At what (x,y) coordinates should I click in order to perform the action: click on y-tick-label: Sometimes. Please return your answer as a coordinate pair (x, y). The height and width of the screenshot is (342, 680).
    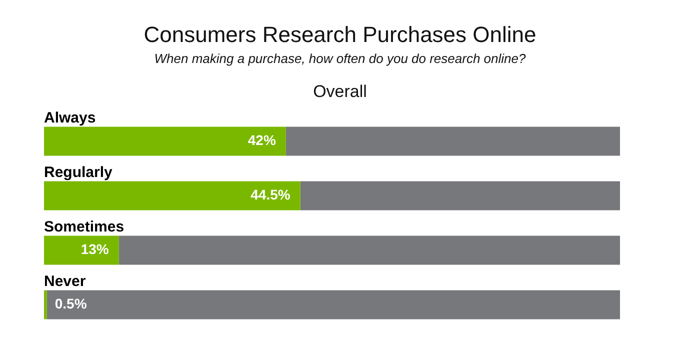
    Looking at the image, I should click on (84, 227).